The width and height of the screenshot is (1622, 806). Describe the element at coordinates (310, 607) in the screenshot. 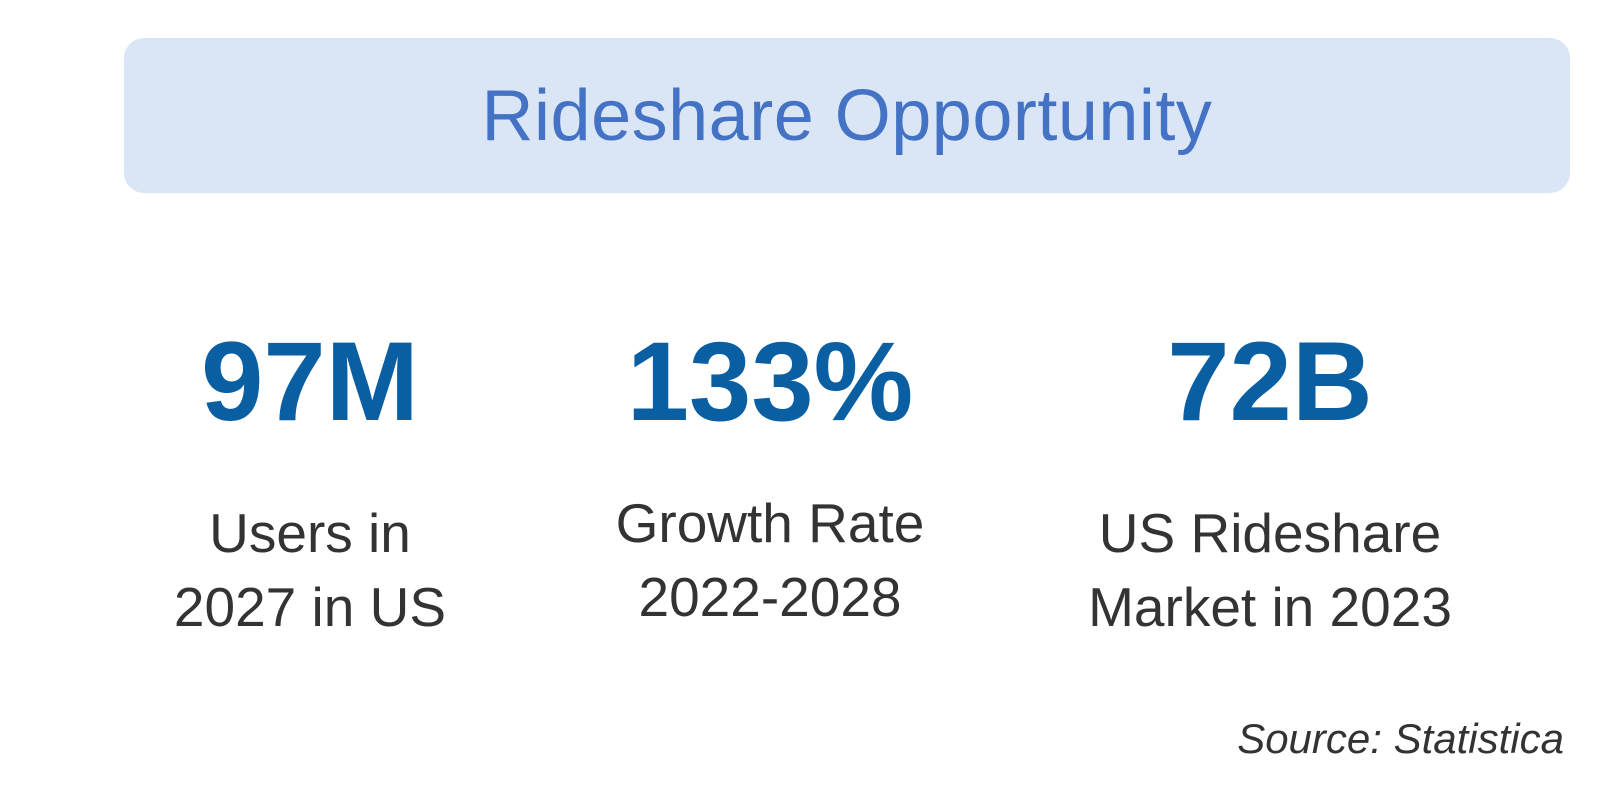

I see `stat-label-line: 2027 in US` at that location.